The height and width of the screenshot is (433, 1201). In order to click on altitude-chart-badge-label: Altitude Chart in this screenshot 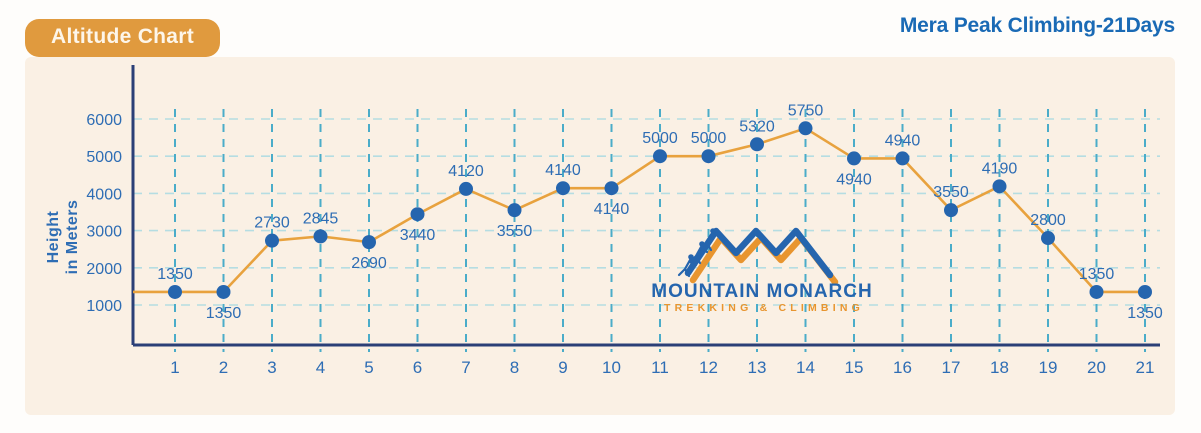, I will do `click(123, 36)`.